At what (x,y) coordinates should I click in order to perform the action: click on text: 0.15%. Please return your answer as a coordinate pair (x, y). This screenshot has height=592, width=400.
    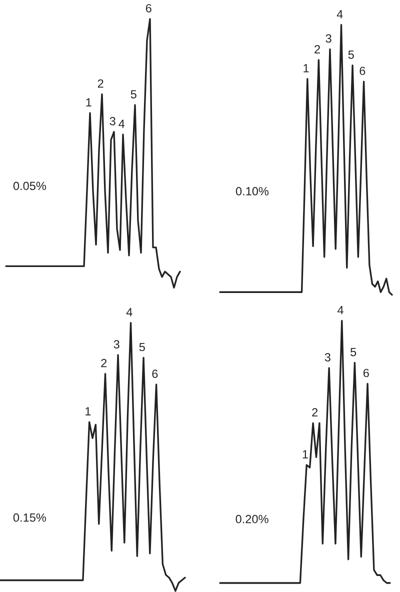
    Looking at the image, I should click on (29, 517).